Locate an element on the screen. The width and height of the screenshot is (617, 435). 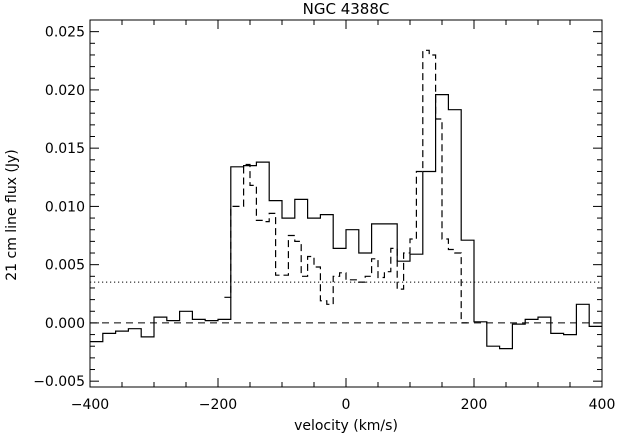
x-tick-label: 400 is located at coordinates (602, 405).